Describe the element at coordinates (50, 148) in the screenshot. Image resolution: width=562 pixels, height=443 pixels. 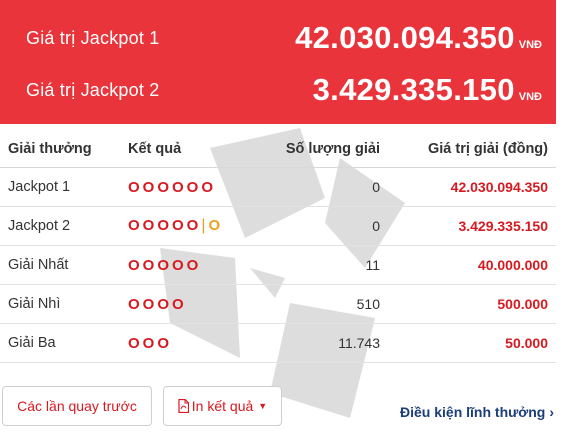
I see `header-prize: Giải thưởng` at that location.